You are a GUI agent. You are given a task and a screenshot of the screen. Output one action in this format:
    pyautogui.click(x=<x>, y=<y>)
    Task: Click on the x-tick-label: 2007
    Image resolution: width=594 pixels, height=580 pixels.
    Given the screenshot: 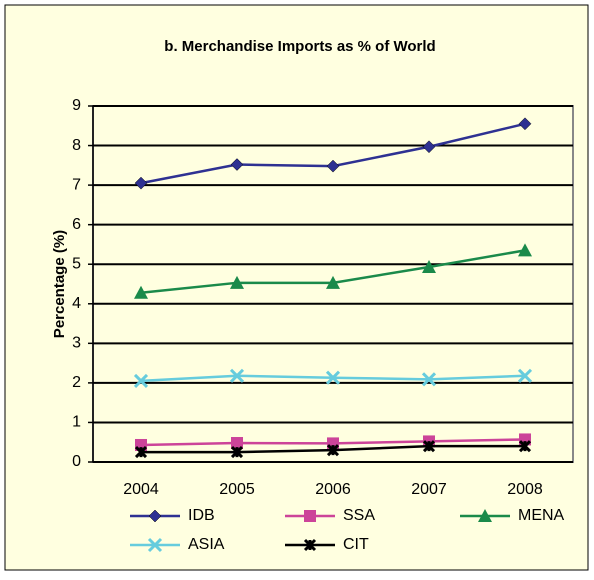 What is the action you would take?
    pyautogui.click(x=429, y=489)
    